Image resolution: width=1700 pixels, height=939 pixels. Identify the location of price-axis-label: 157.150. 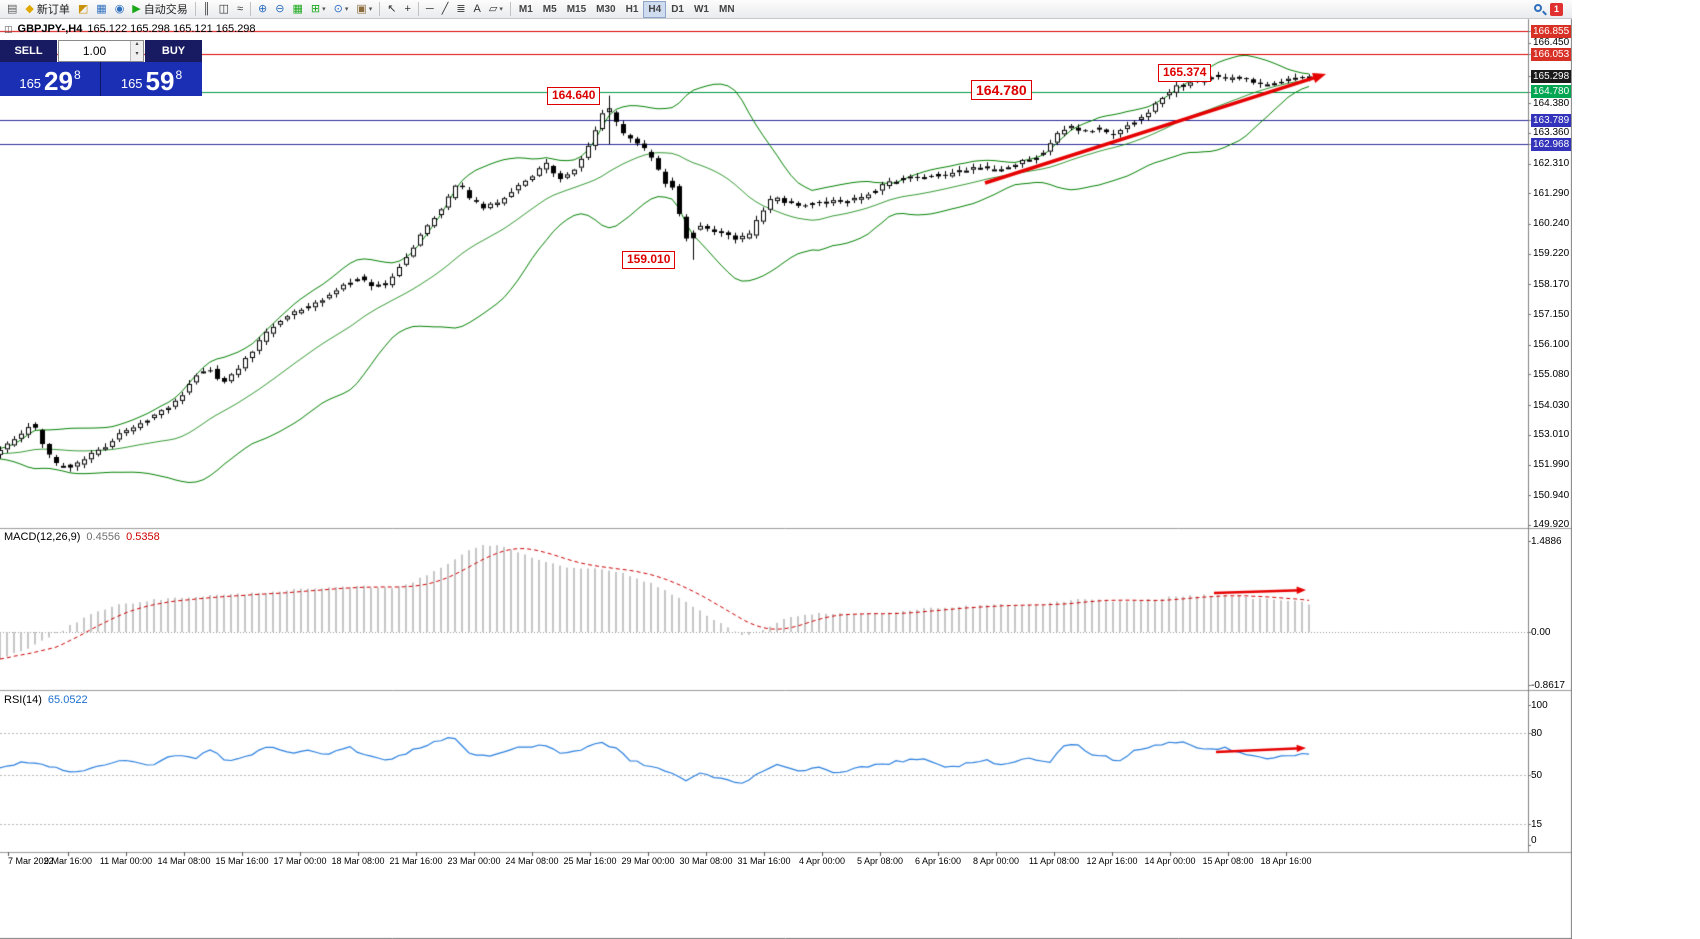
(1551, 314).